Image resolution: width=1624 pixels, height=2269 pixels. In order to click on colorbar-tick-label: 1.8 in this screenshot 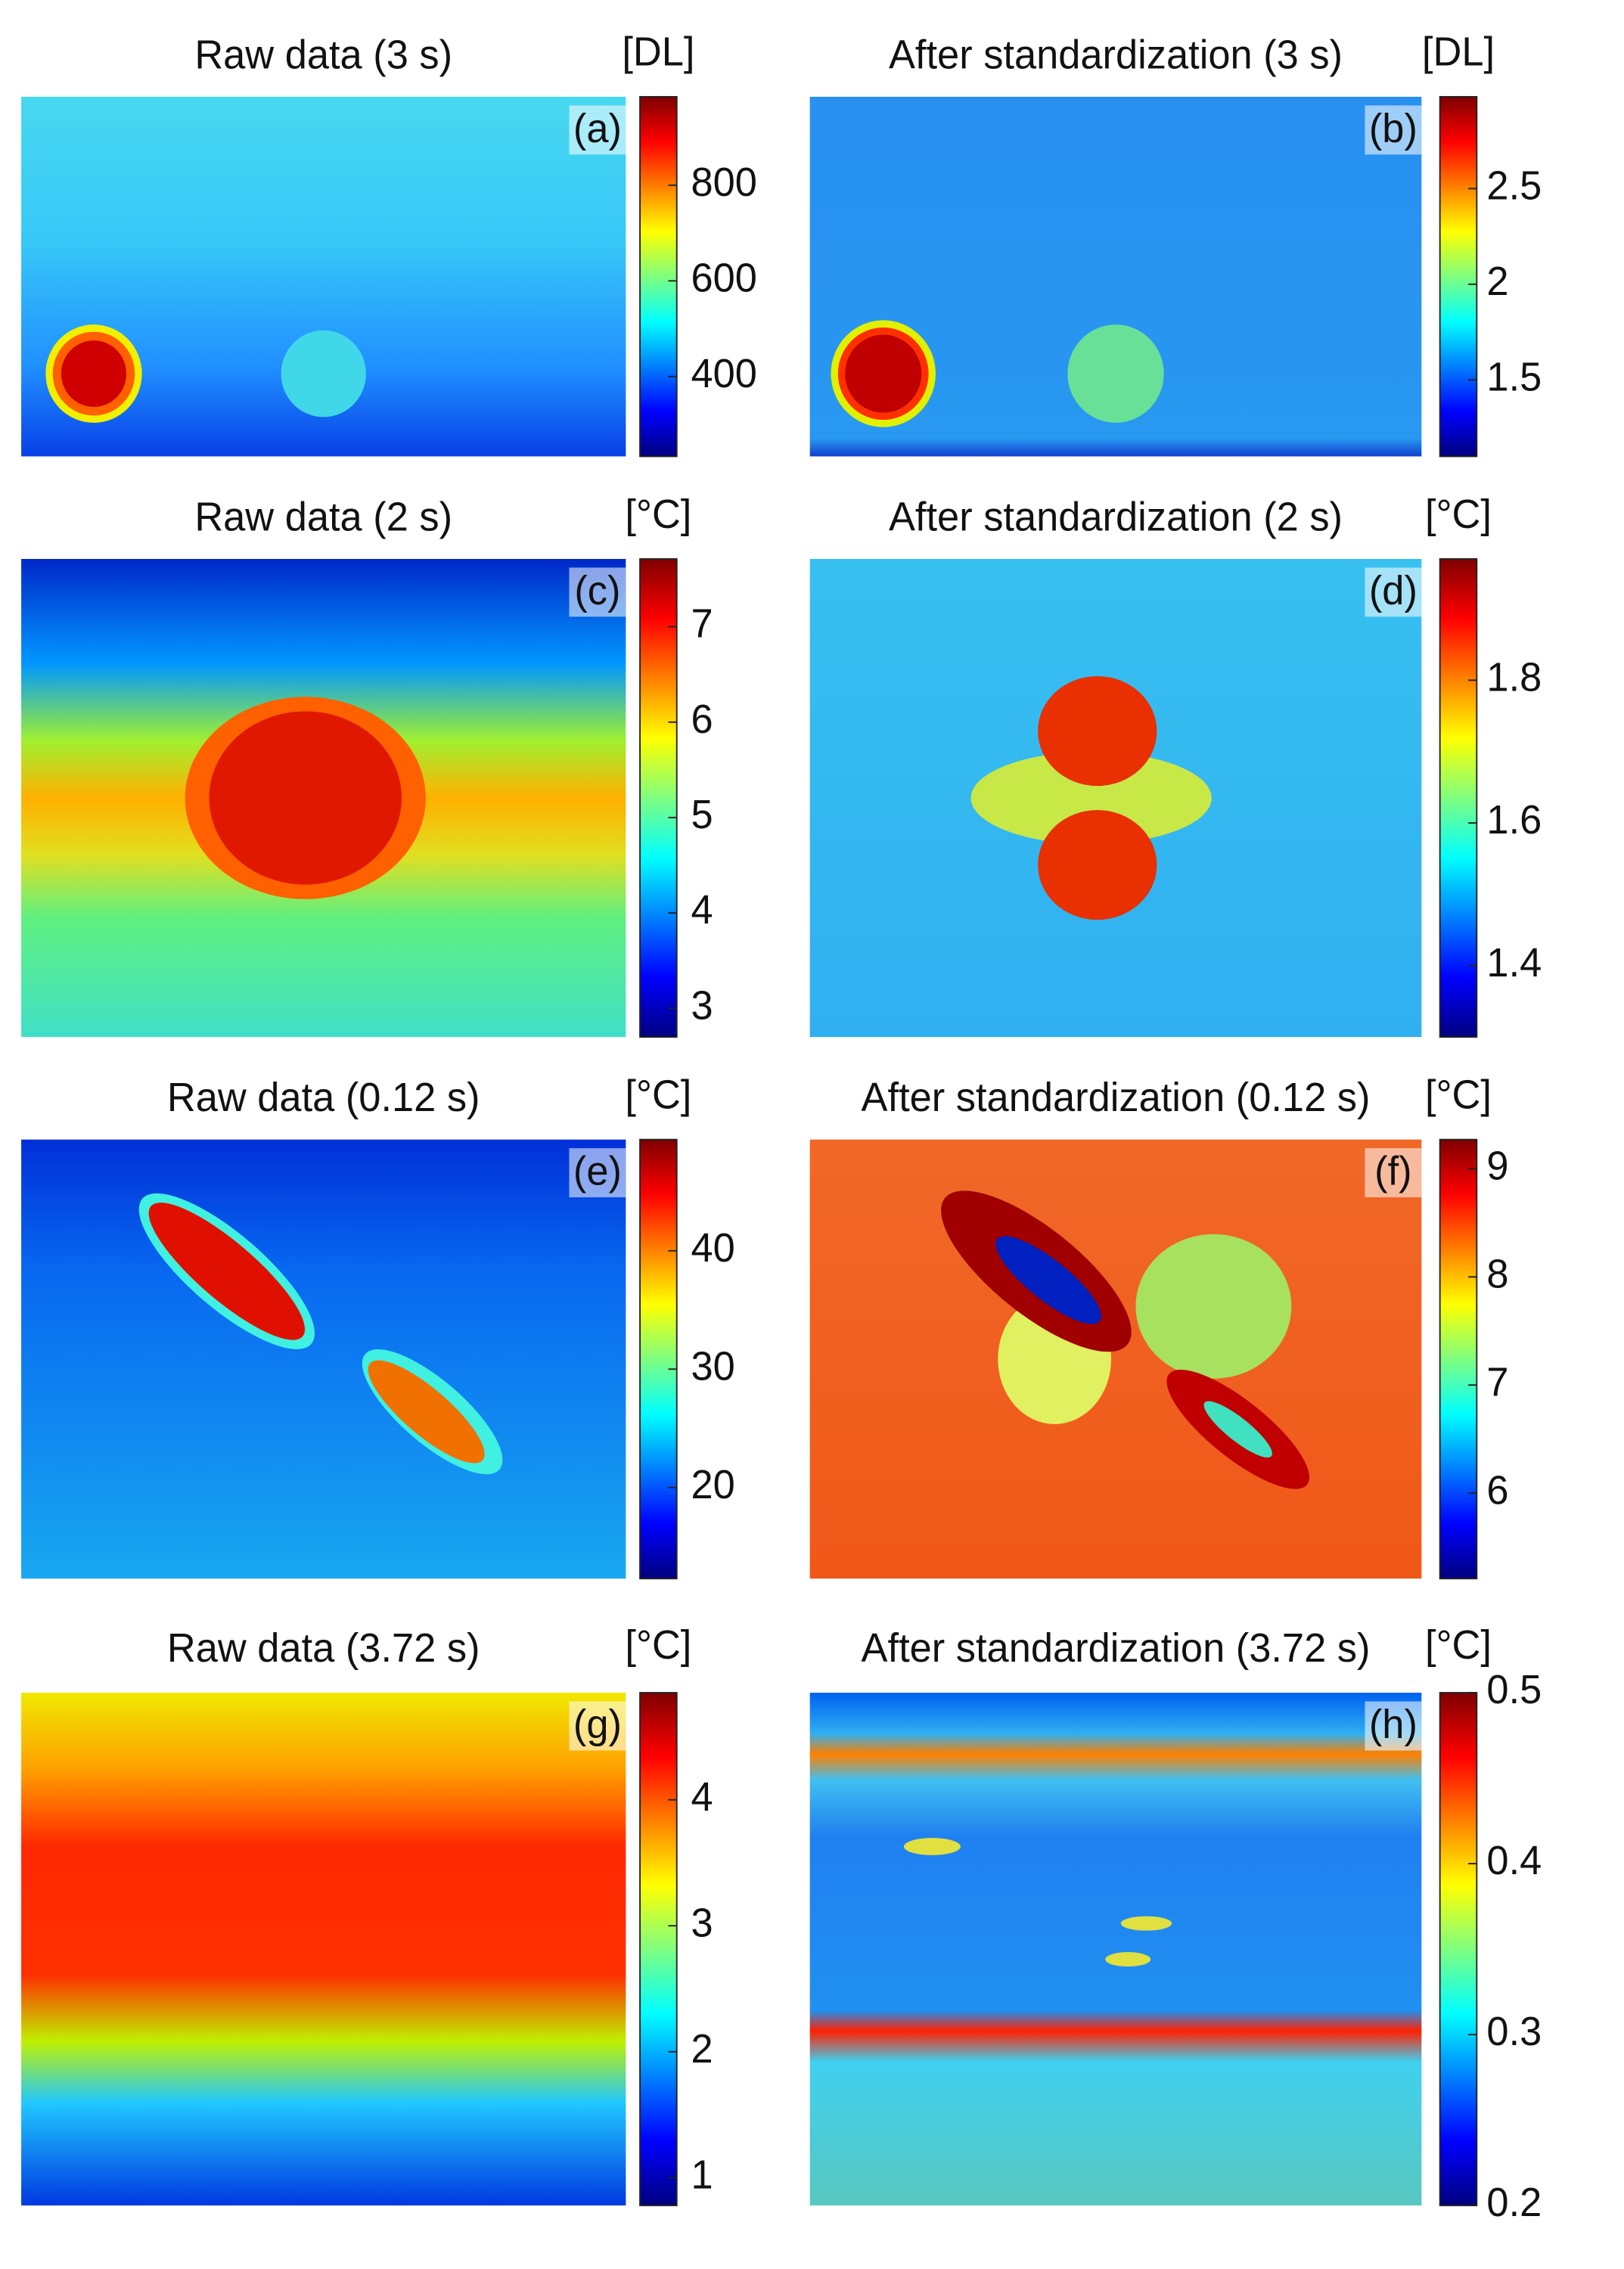, I will do `click(1514, 677)`.